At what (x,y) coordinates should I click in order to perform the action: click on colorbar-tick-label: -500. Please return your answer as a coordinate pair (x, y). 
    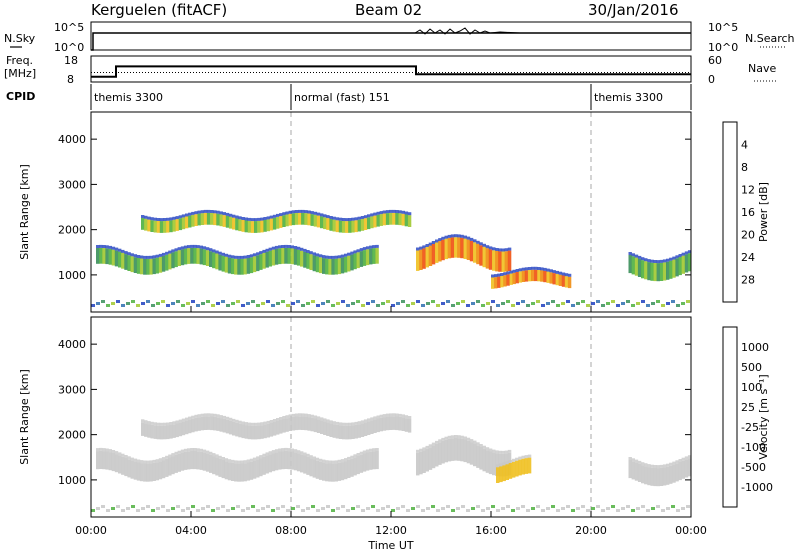
    Looking at the image, I should click on (753, 467).